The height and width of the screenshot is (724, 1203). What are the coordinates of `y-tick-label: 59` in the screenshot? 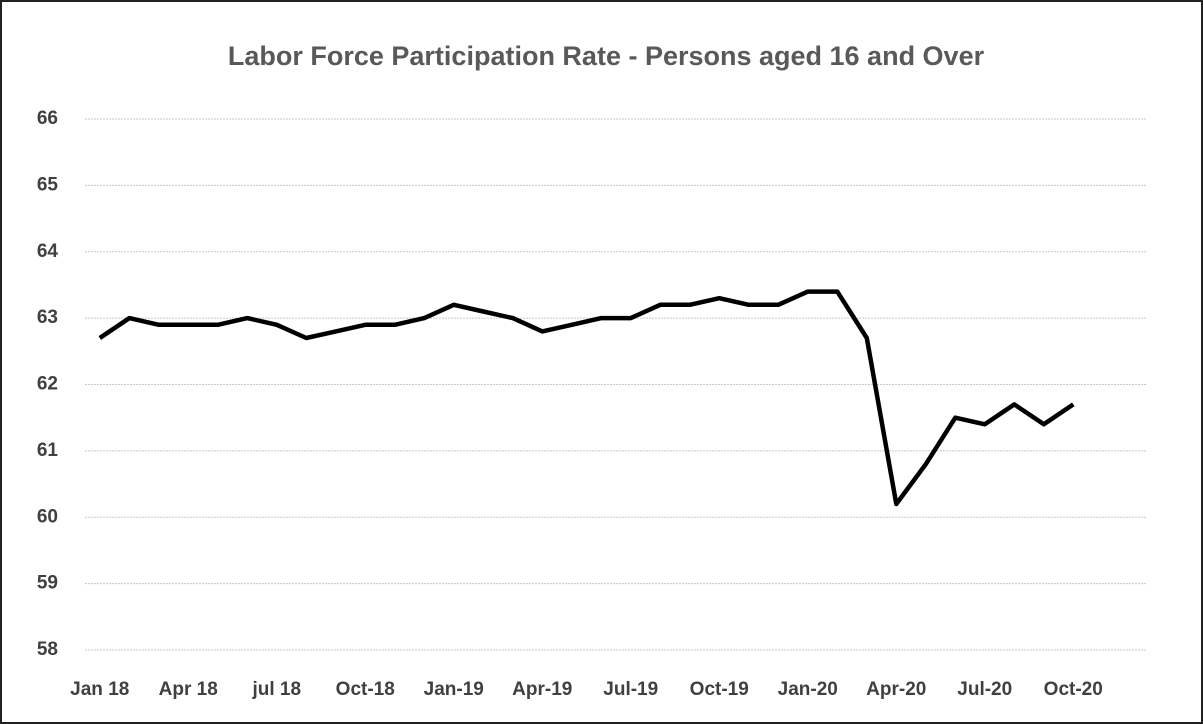 It's located at (47, 583).